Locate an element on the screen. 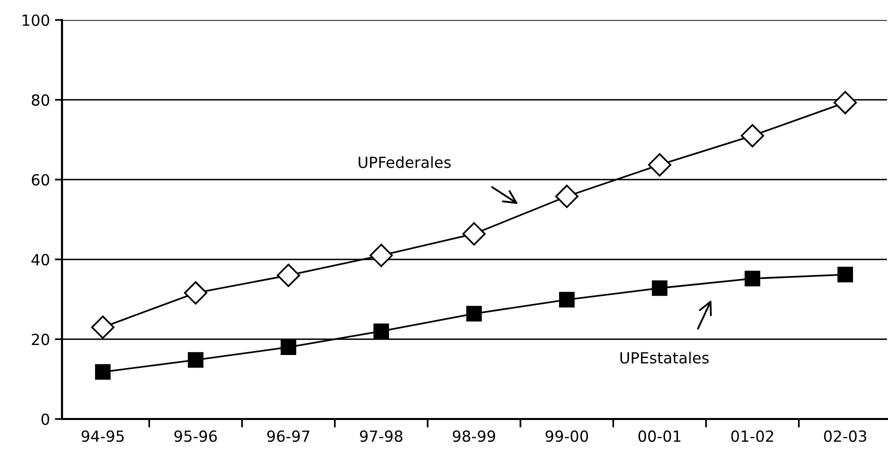 The height and width of the screenshot is (456, 888). x-tick-label: 98-99 is located at coordinates (474, 436).